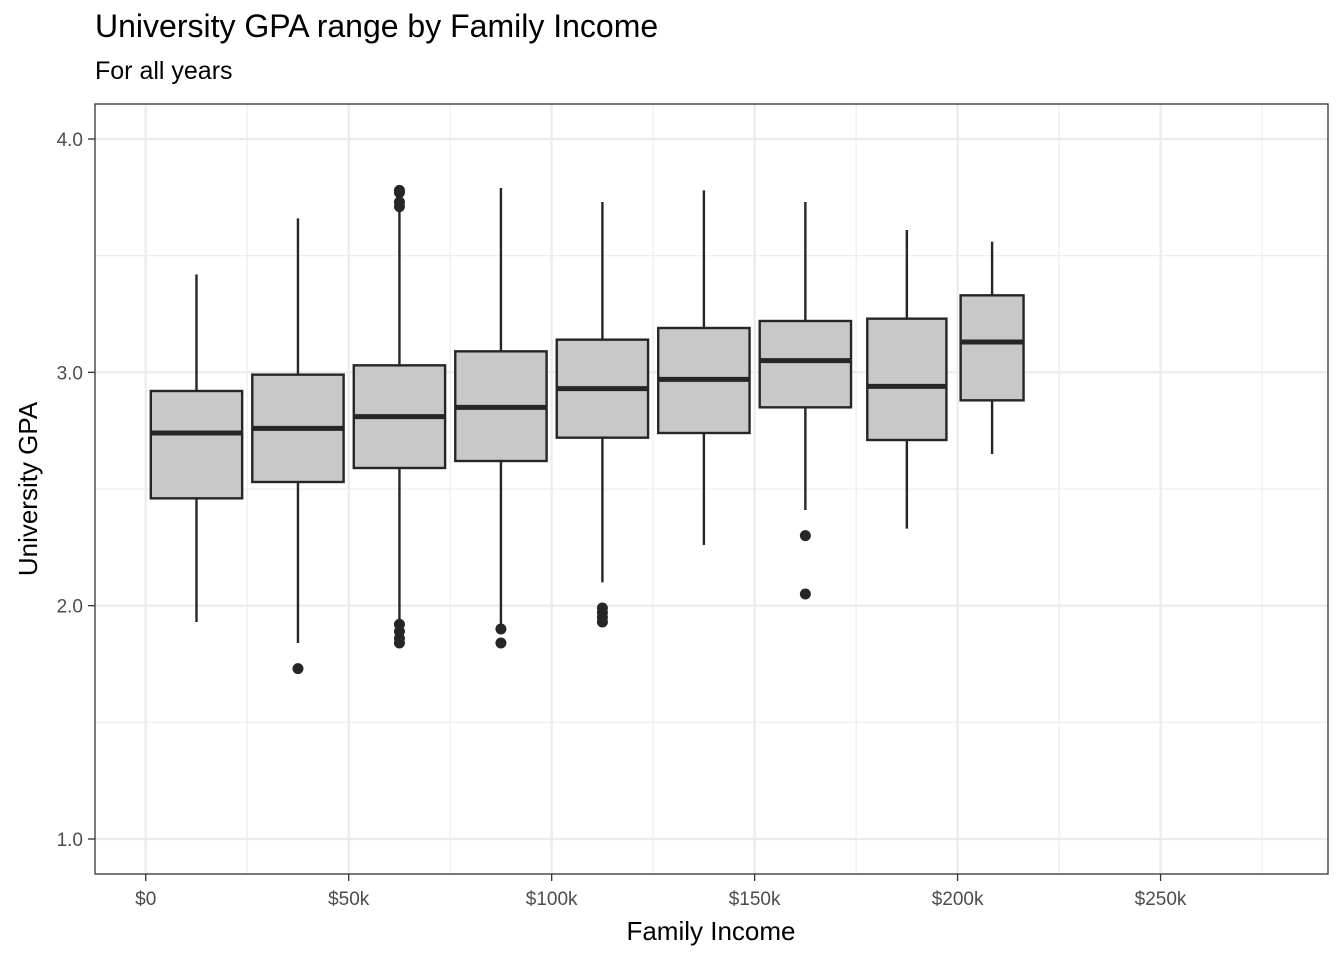 The height and width of the screenshot is (960, 1344). Describe the element at coordinates (70, 607) in the screenshot. I see `y-tick-label: 2.0` at that location.